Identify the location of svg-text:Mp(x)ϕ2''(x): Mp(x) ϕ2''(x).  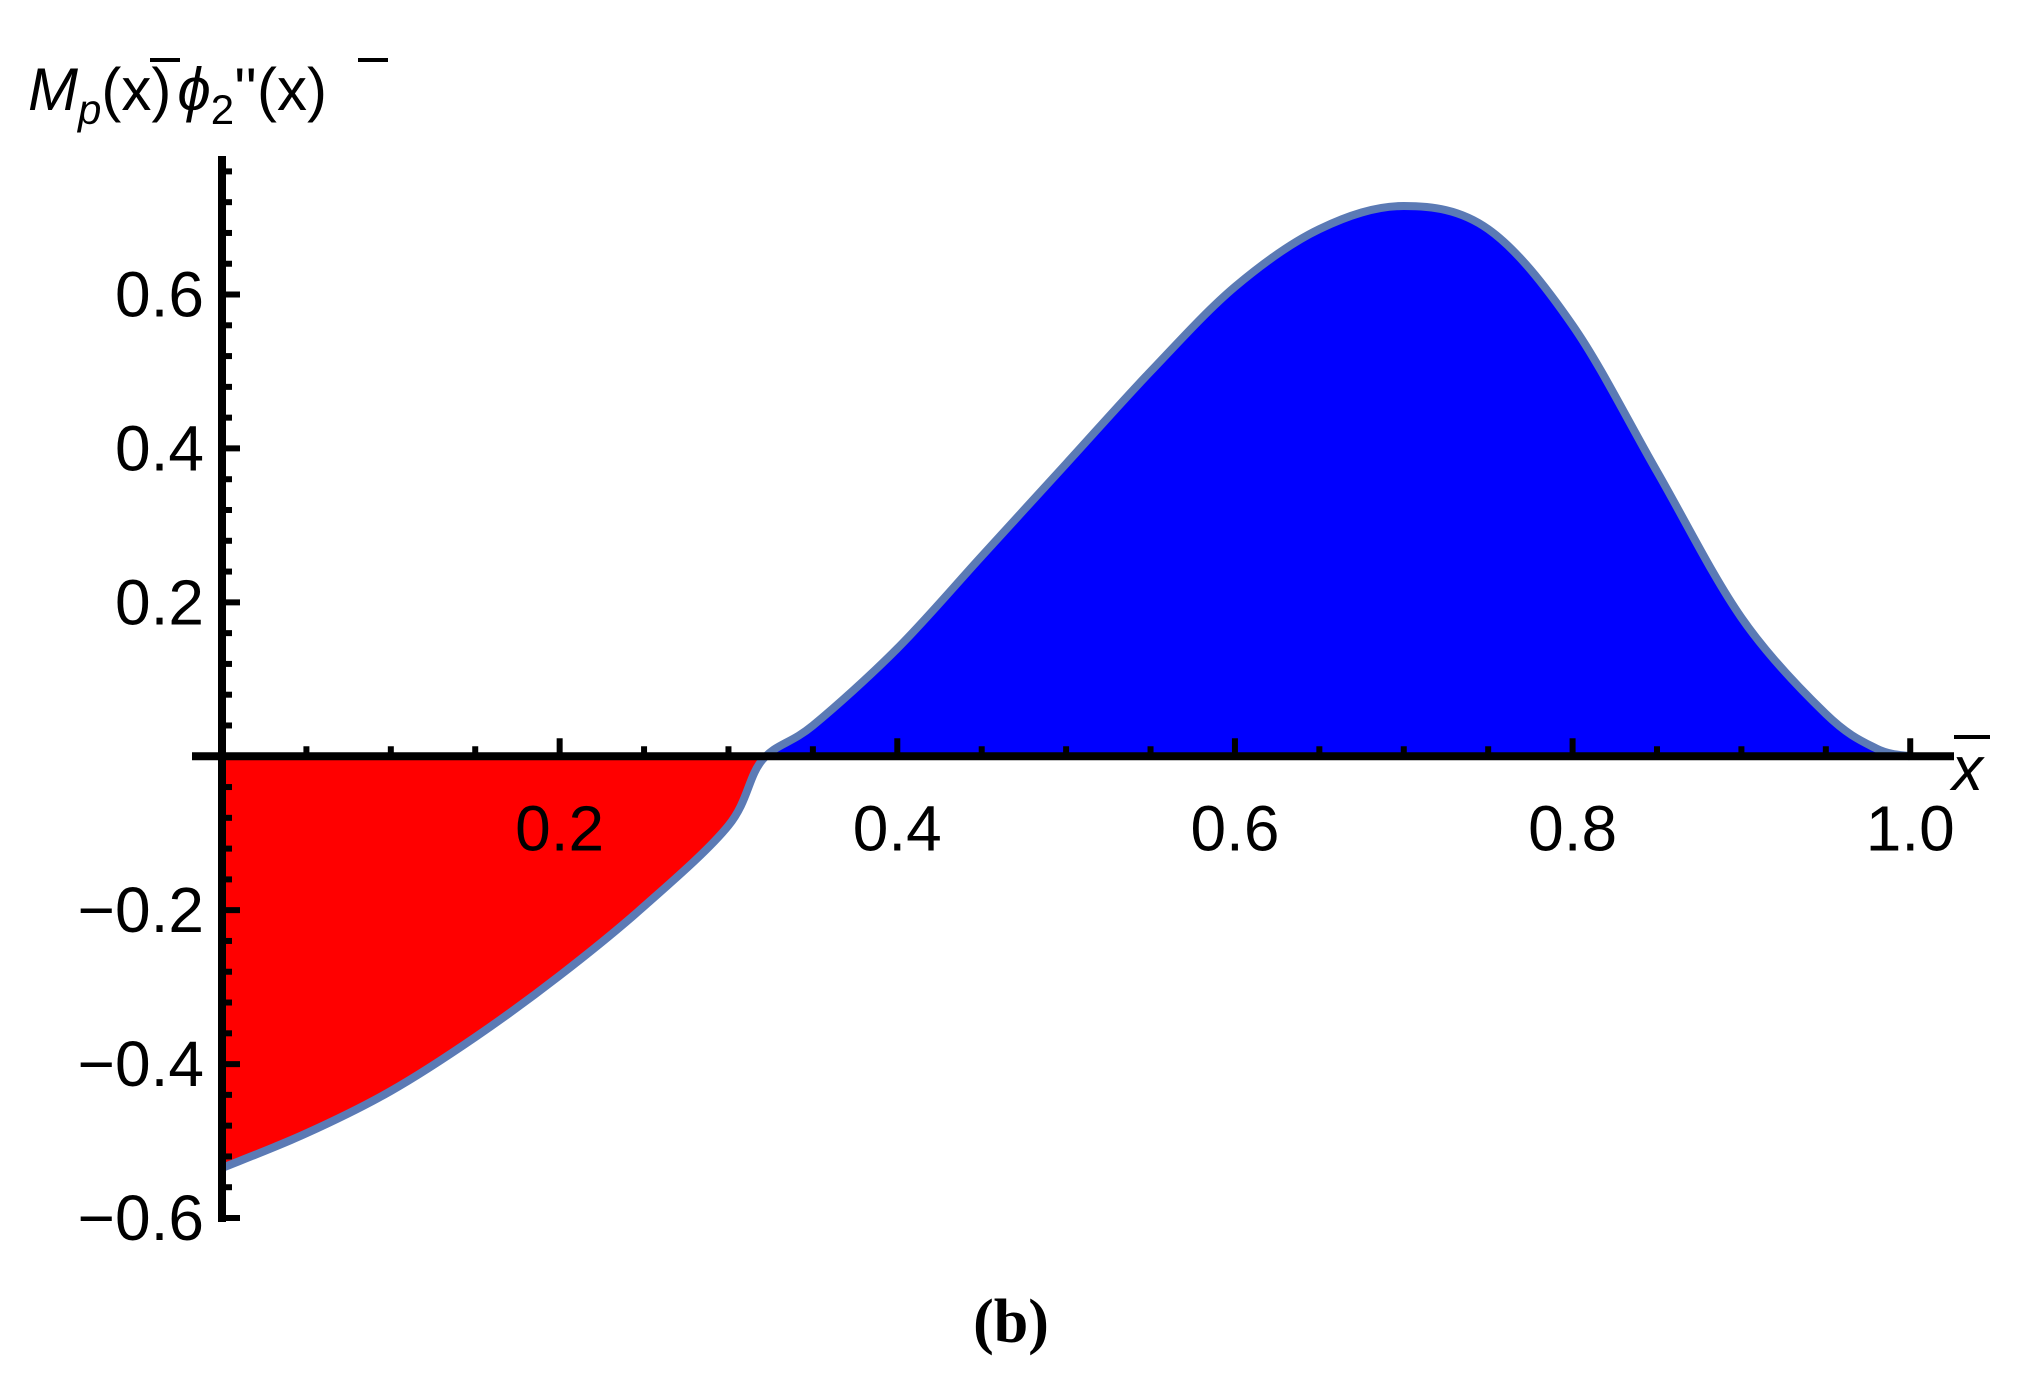
(177, 94).